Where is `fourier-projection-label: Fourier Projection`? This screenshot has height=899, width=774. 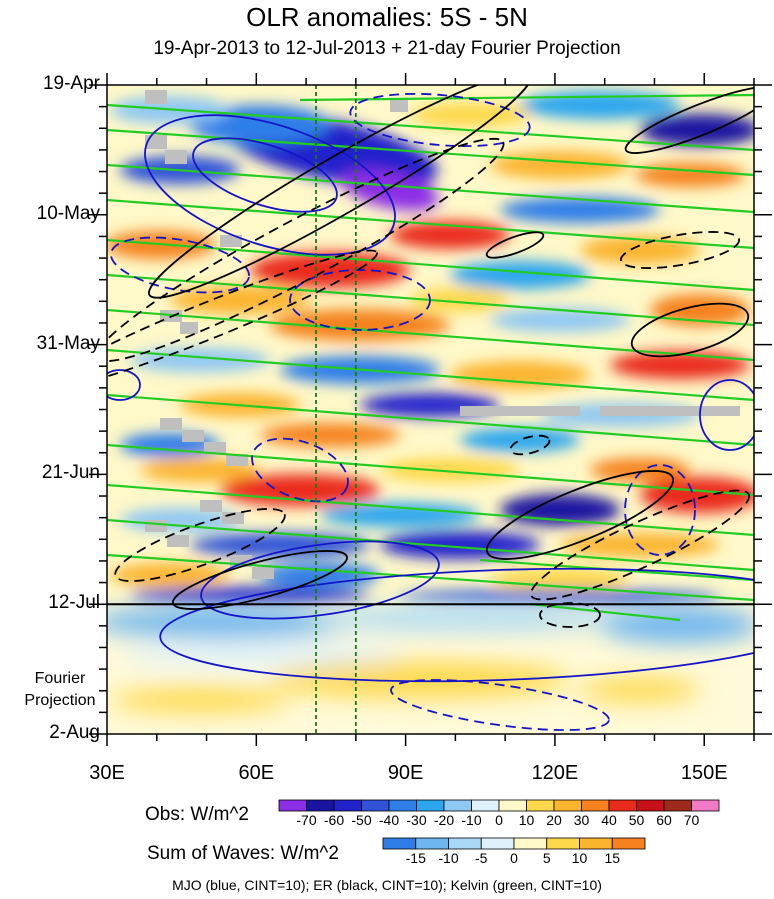
fourier-projection-label: Fourier Projection is located at coordinates (60, 690).